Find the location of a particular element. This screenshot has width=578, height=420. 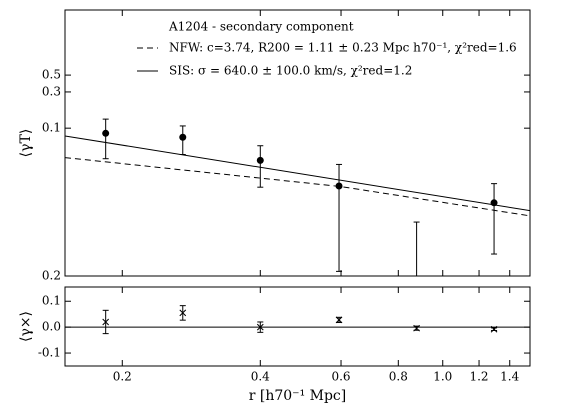

y-tick-label: 0.5 is located at coordinates (51, 75).